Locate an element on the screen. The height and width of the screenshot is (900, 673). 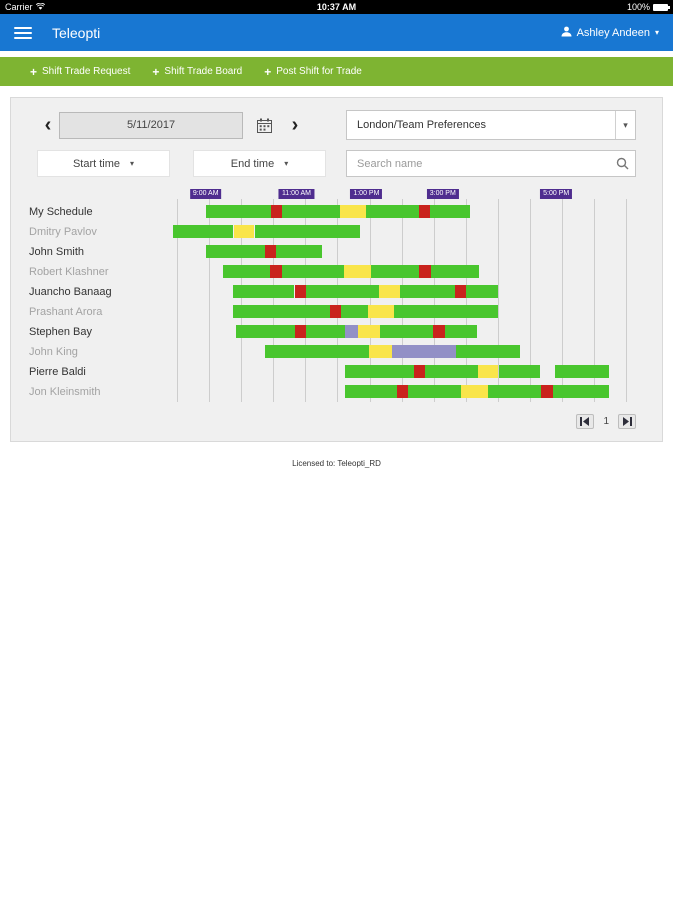
post-shift-for-trade-button: + Post Shift for Trade is located at coordinates (313, 71).